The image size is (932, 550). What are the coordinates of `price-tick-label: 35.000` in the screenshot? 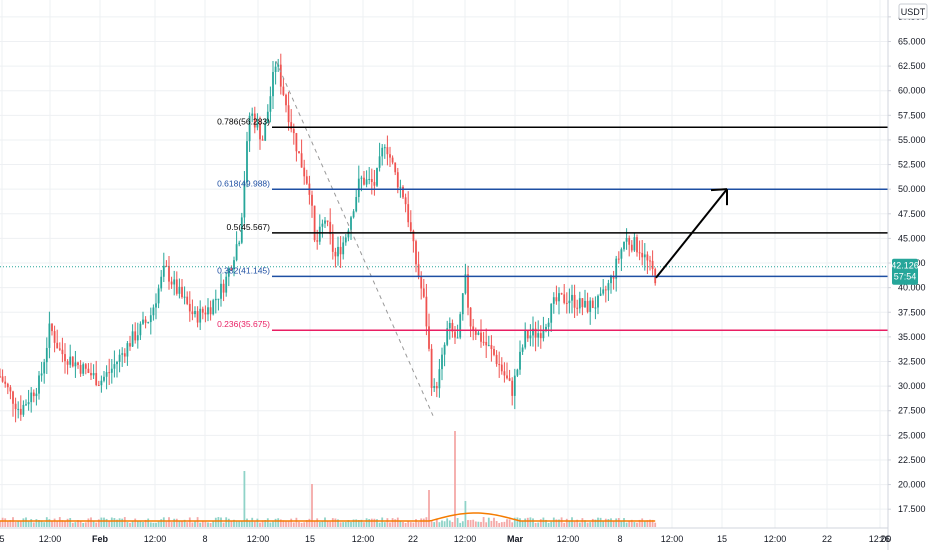 It's located at (912, 337).